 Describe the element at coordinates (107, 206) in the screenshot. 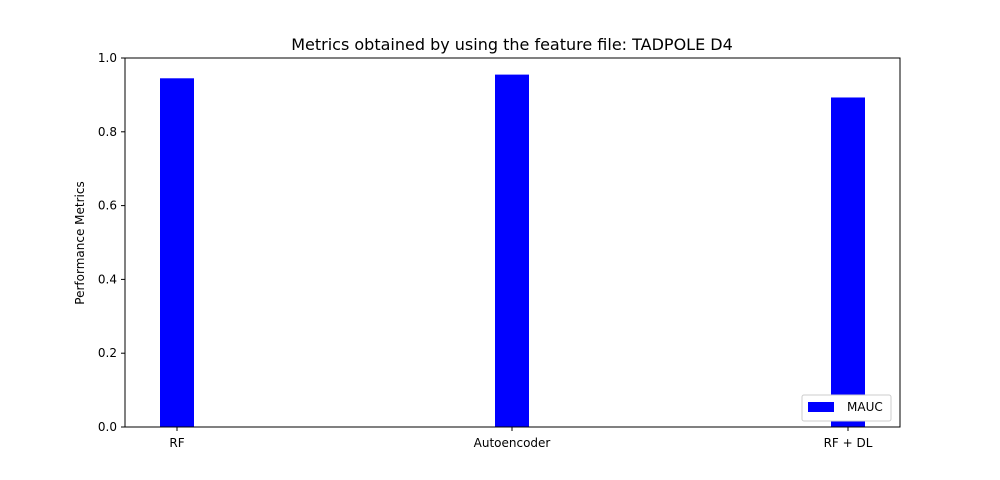

I see `y-tick-label: 0.6` at that location.